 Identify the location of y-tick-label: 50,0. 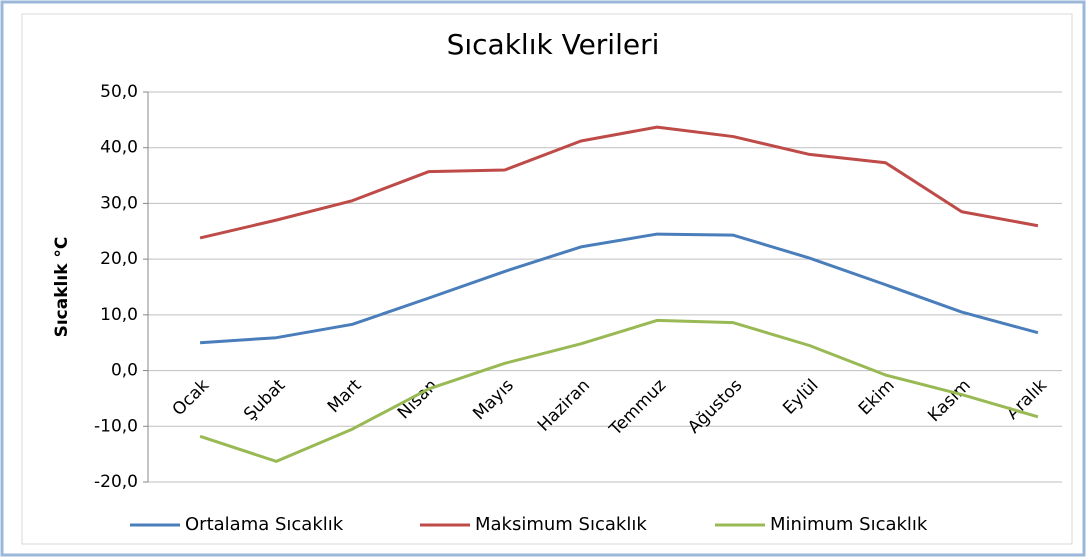
(119, 92).